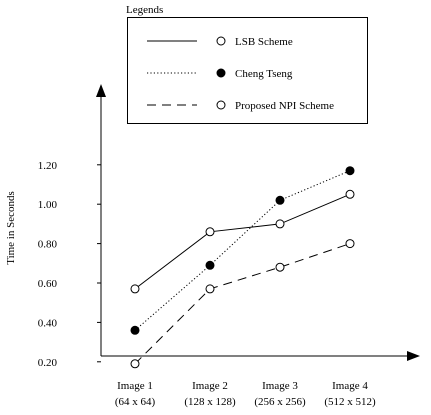 This screenshot has width=431, height=415. What do you see at coordinates (284, 106) in the screenshot?
I see `legend-entry-label: Proposed NPI Scheme` at bounding box center [284, 106].